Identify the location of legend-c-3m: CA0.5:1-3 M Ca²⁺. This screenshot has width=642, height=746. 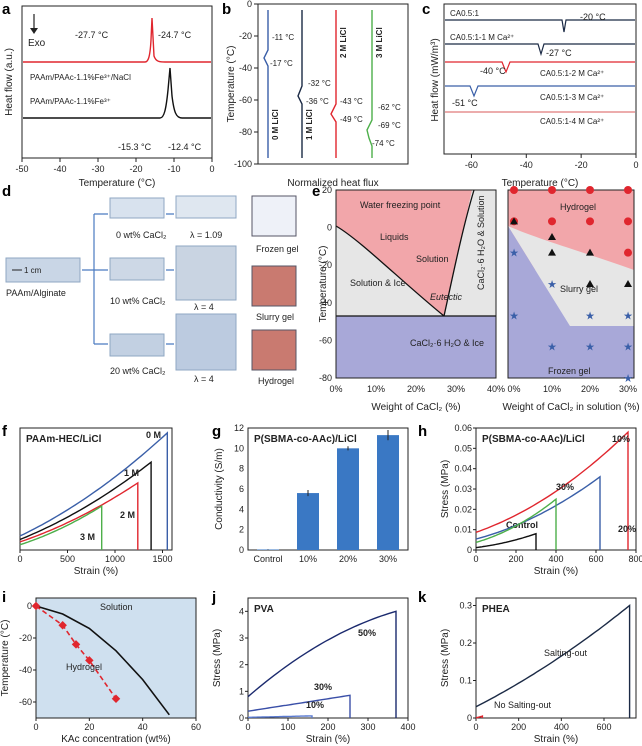
(572, 97).